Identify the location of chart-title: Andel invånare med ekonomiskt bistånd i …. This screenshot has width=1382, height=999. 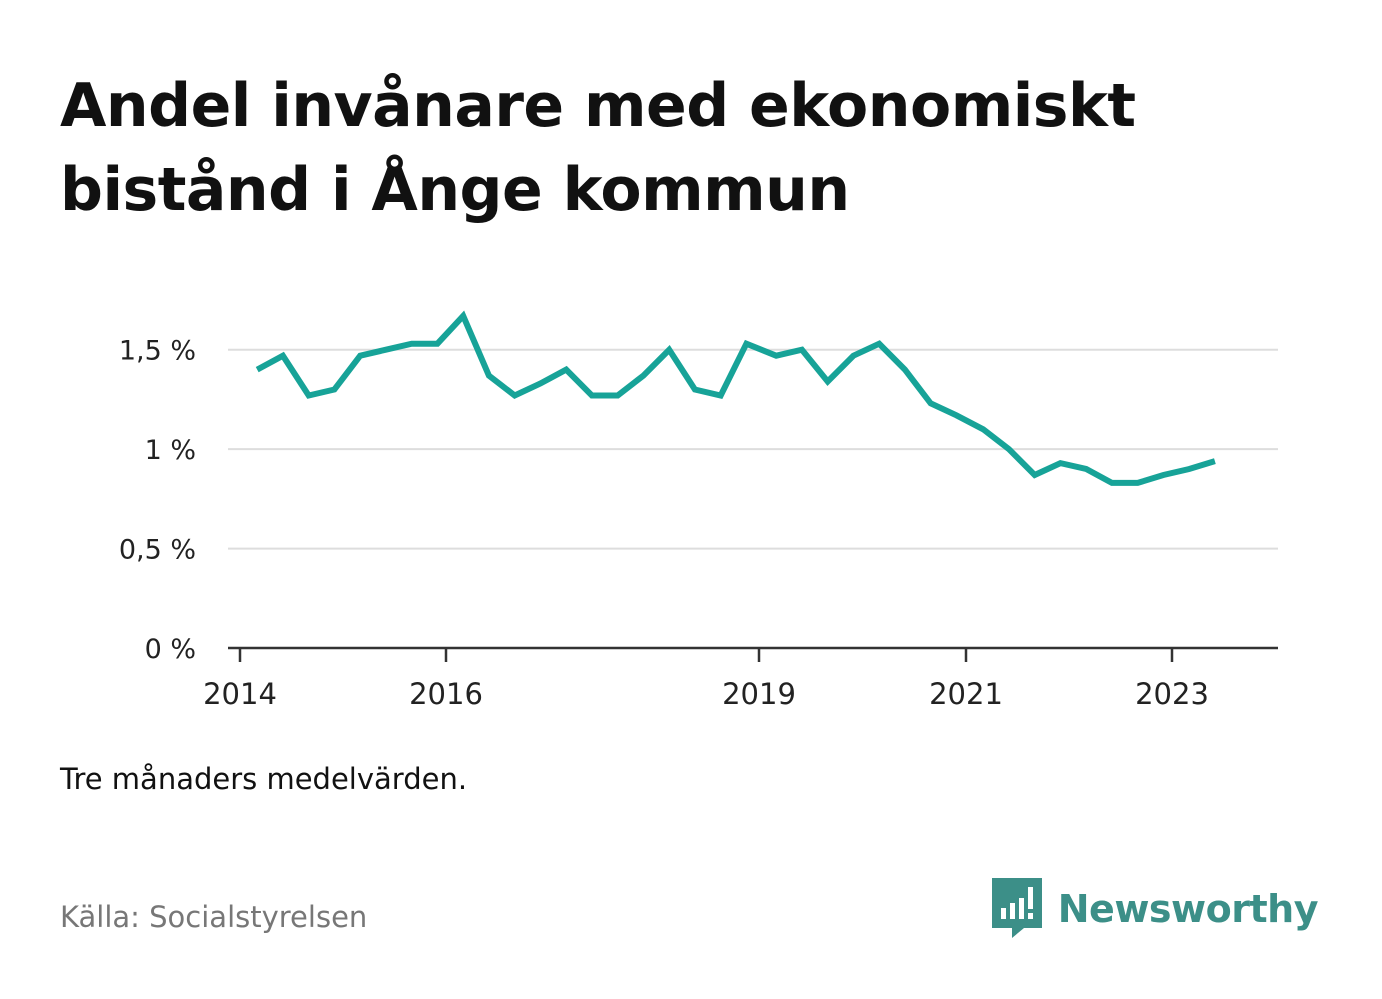
(598, 148).